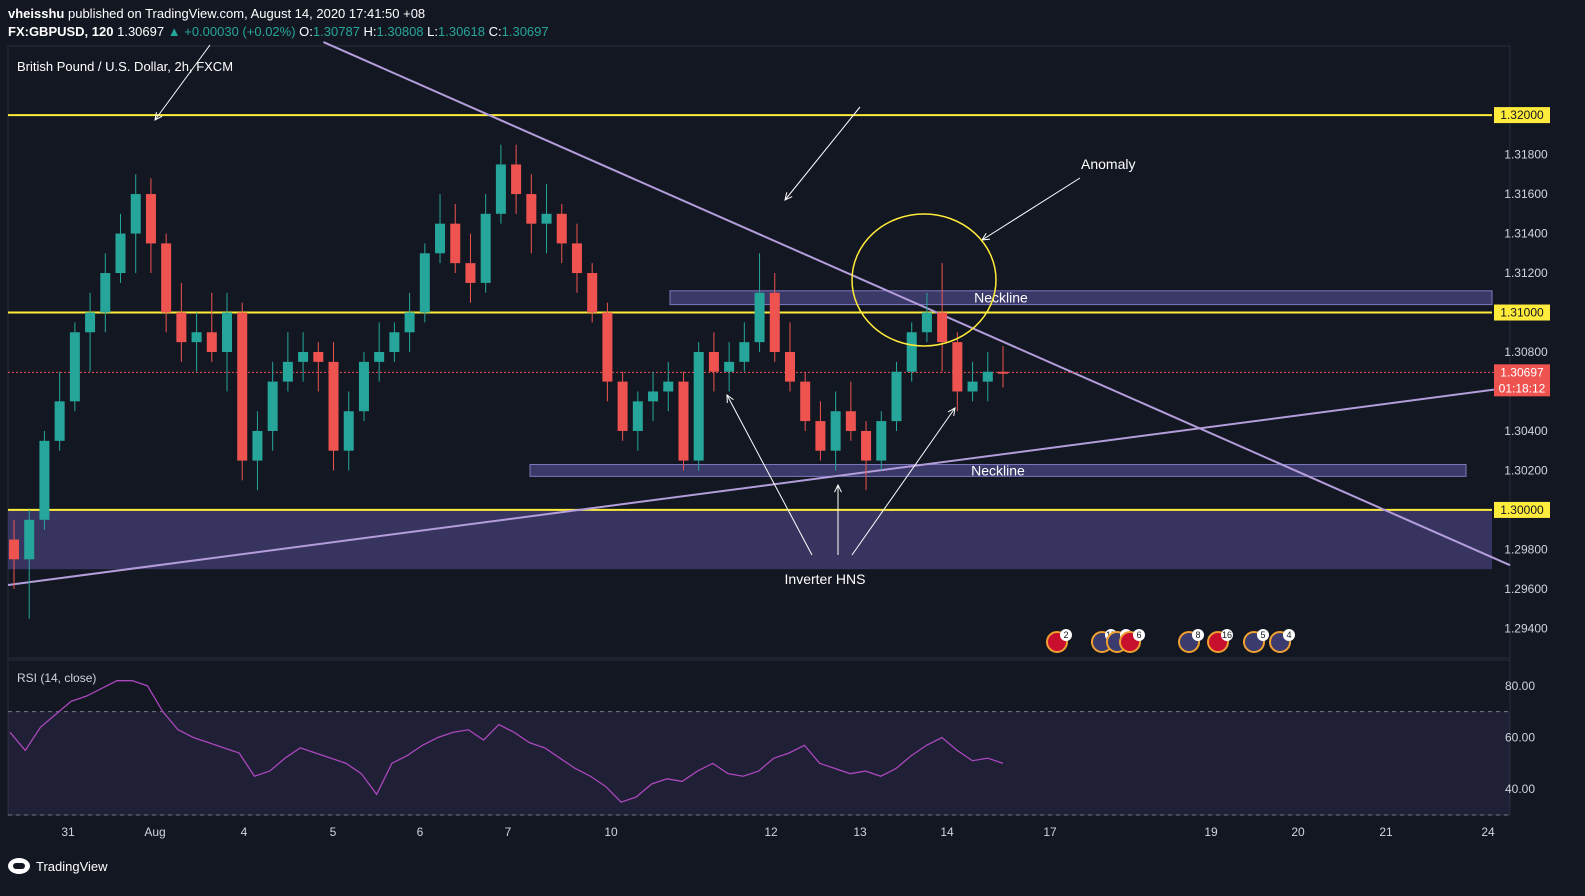 The width and height of the screenshot is (1585, 896). I want to click on time-tick-label: 4, so click(244, 832).